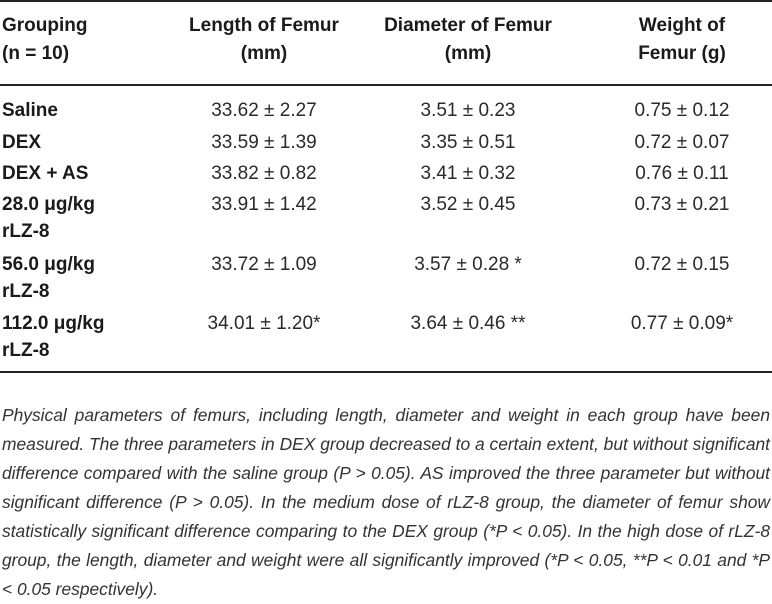 Image resolution: width=772 pixels, height=604 pixels. Describe the element at coordinates (682, 323) in the screenshot. I see `row-weight-cell: 0.77 ± 0.09*` at that location.